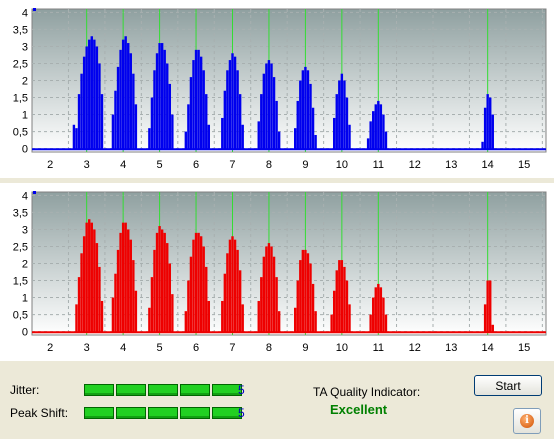  What do you see at coordinates (160, 348) in the screenshot?
I see `x-tick-label: 5` at bounding box center [160, 348].